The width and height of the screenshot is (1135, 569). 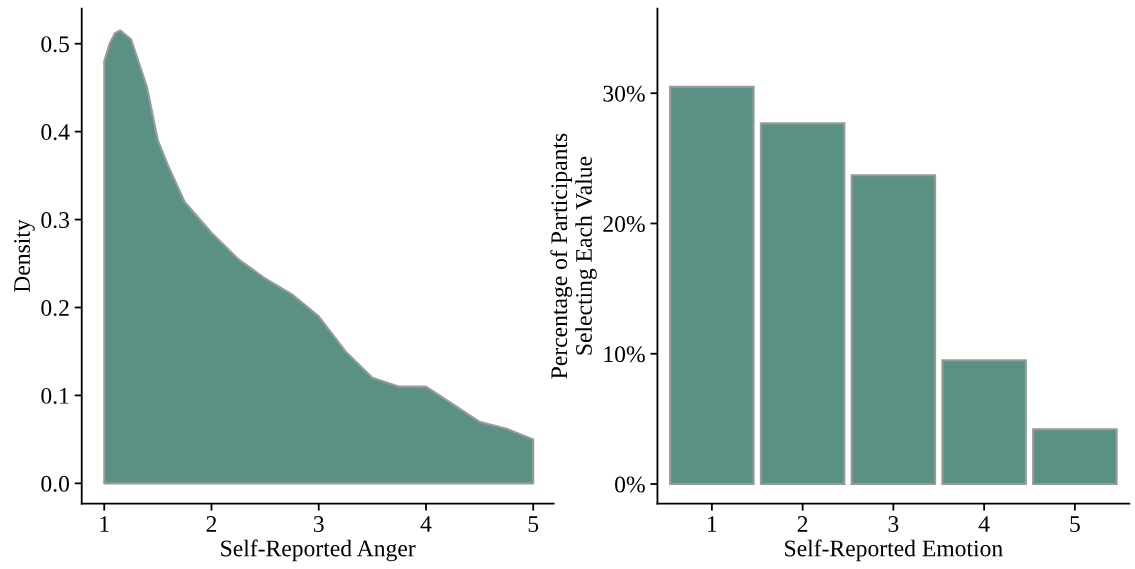 What do you see at coordinates (55, 308) in the screenshot?
I see `y-tick-label: 0.2` at bounding box center [55, 308].